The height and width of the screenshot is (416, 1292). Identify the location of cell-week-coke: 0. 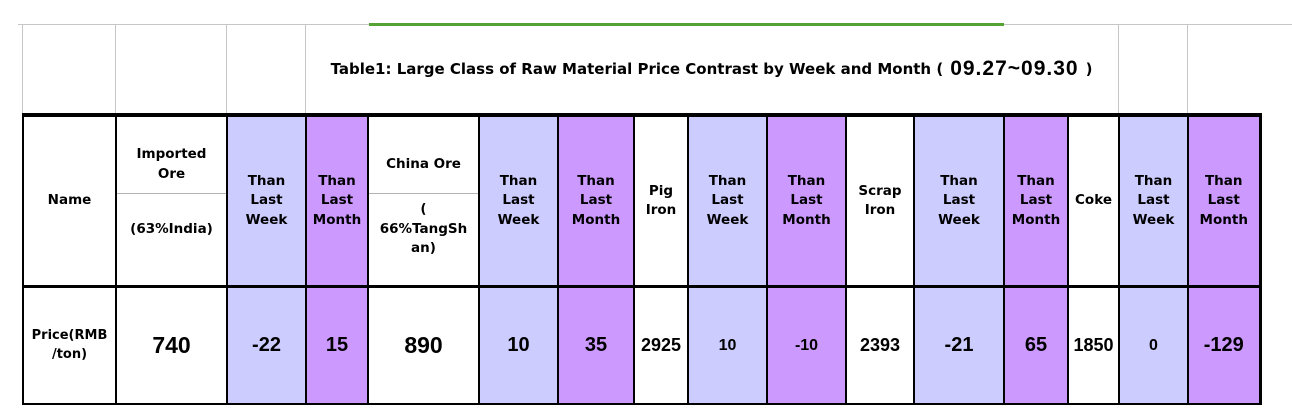
(1153, 345).